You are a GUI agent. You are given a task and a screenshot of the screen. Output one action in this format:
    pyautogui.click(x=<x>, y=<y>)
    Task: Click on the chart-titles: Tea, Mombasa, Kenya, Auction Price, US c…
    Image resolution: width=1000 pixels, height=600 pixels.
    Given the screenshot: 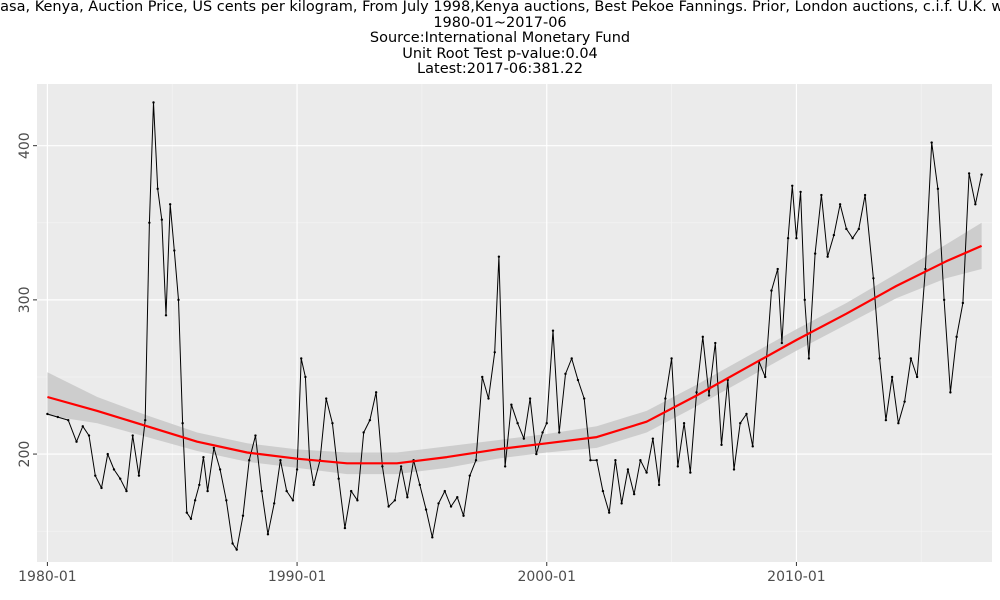 What is the action you would take?
    pyautogui.click(x=500, y=39)
    